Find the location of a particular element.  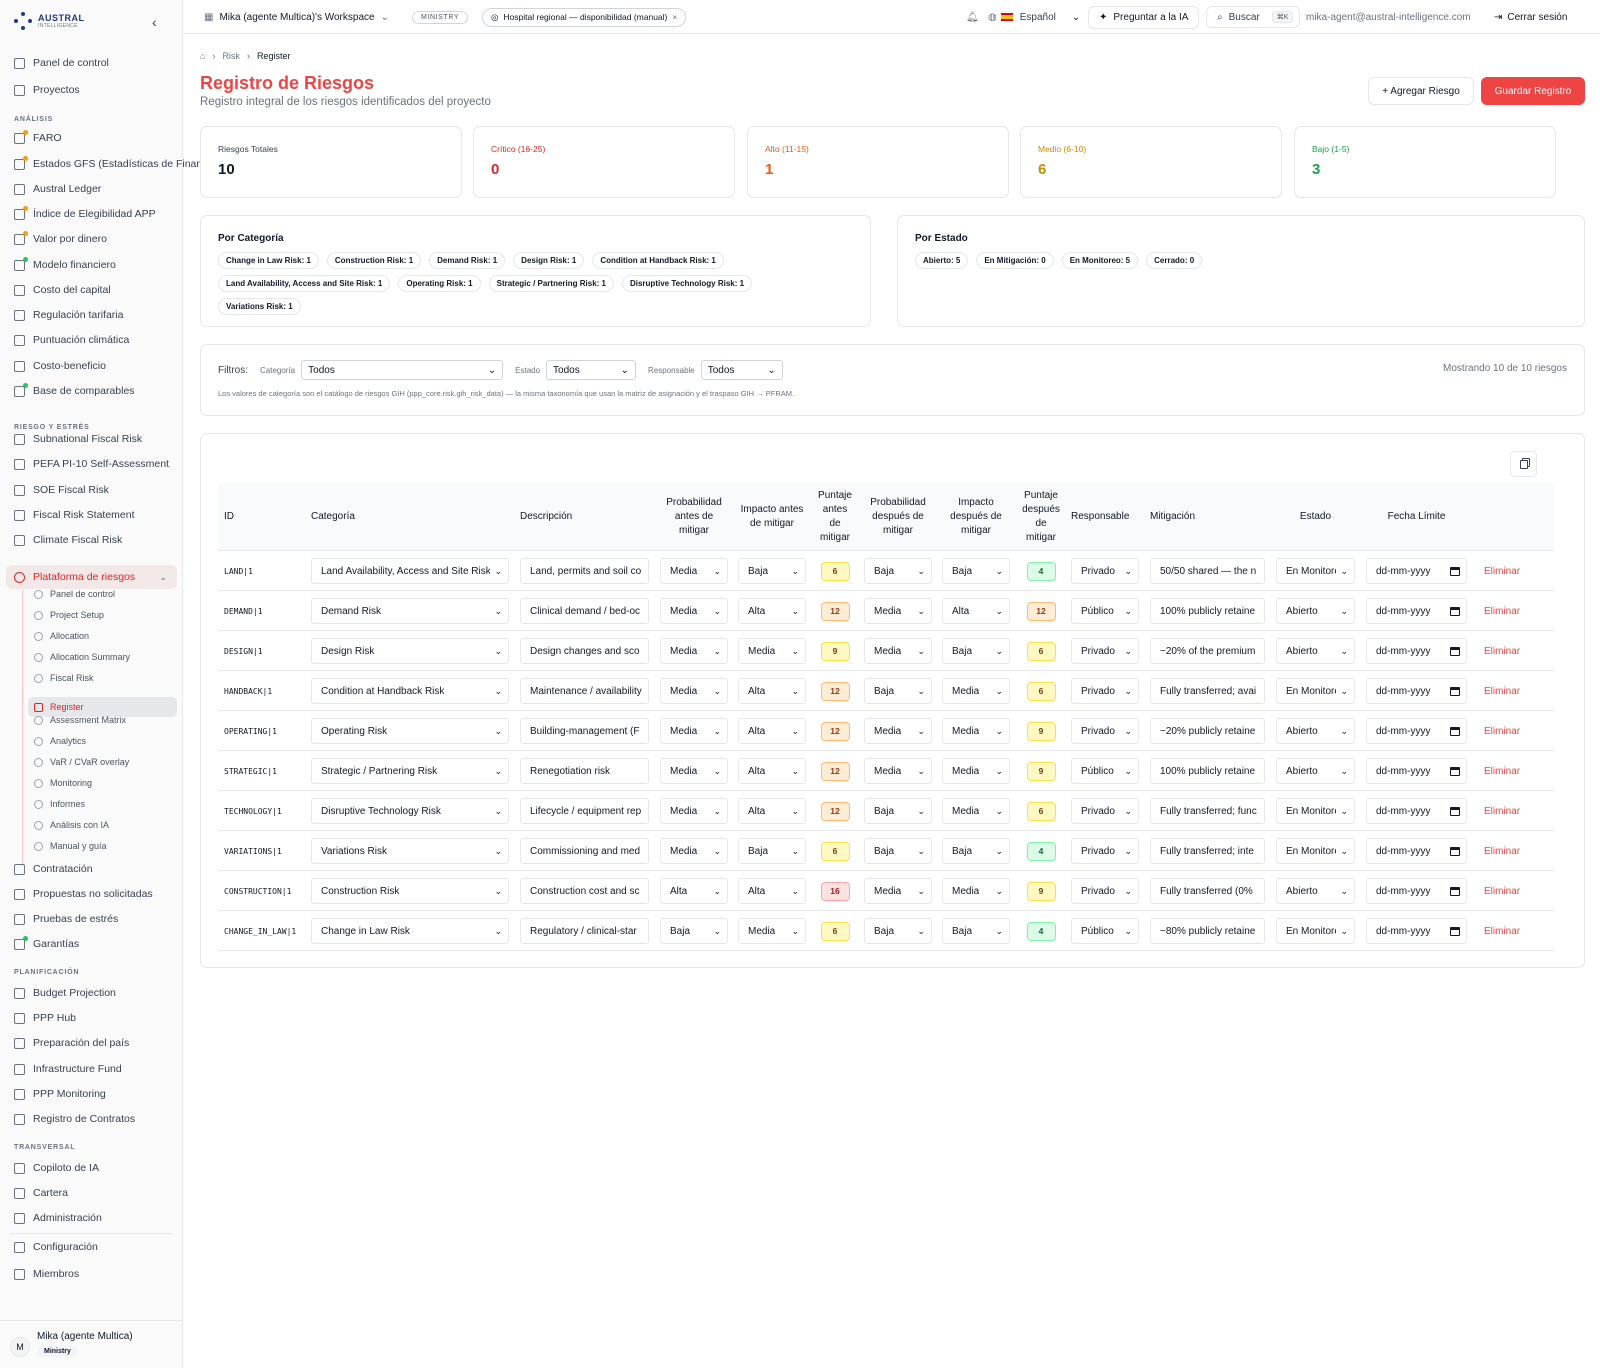

mitigation-input: ~20% publicly retaine is located at coordinates (1207, 731).